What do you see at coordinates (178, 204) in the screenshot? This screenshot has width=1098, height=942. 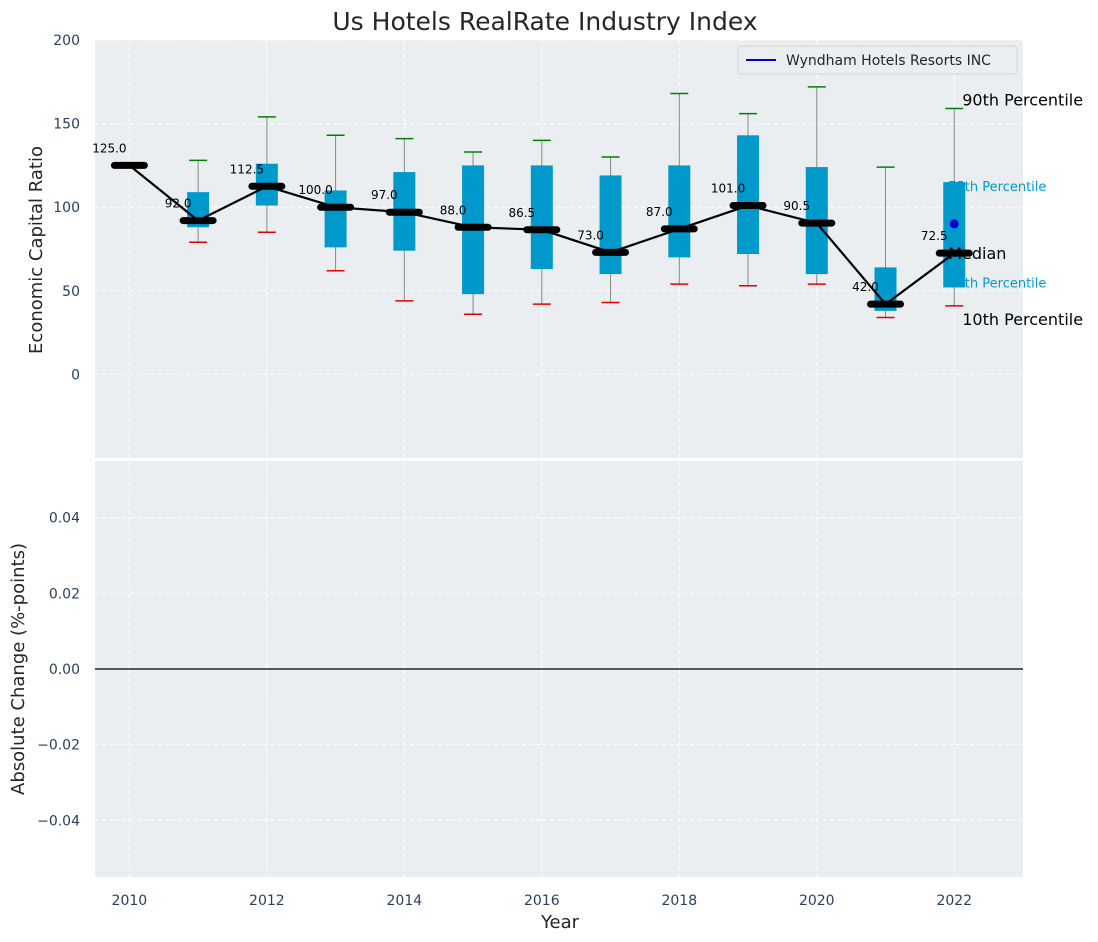 I see `median-data-label: 92.0` at bounding box center [178, 204].